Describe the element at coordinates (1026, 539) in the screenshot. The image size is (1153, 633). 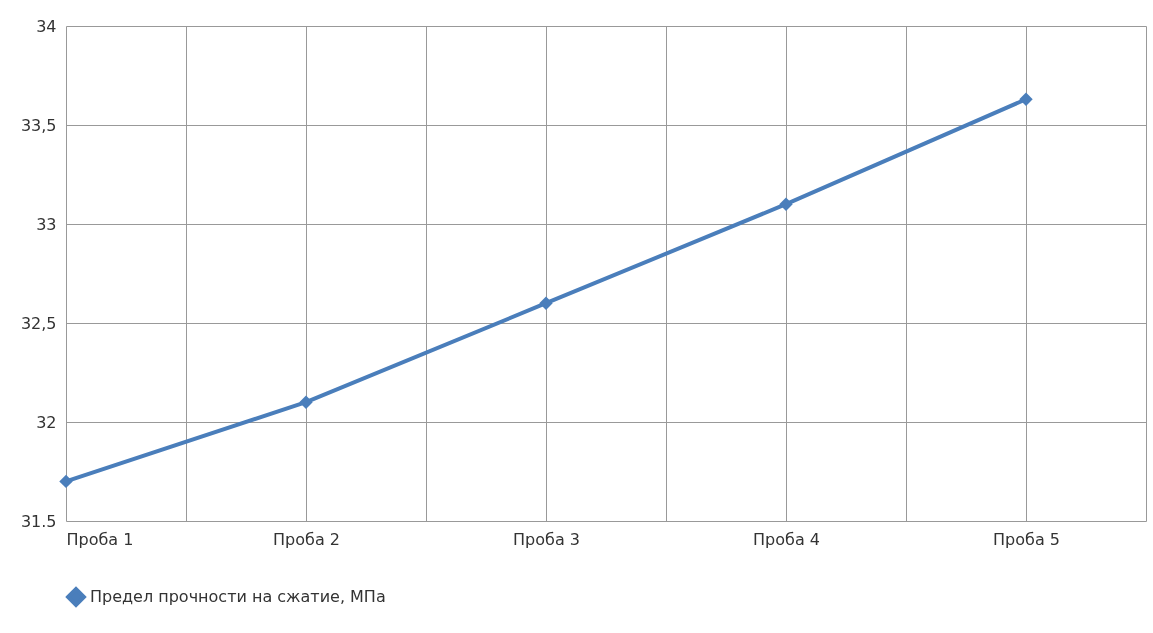
I see `x-tick-label: Проба 5` at that location.